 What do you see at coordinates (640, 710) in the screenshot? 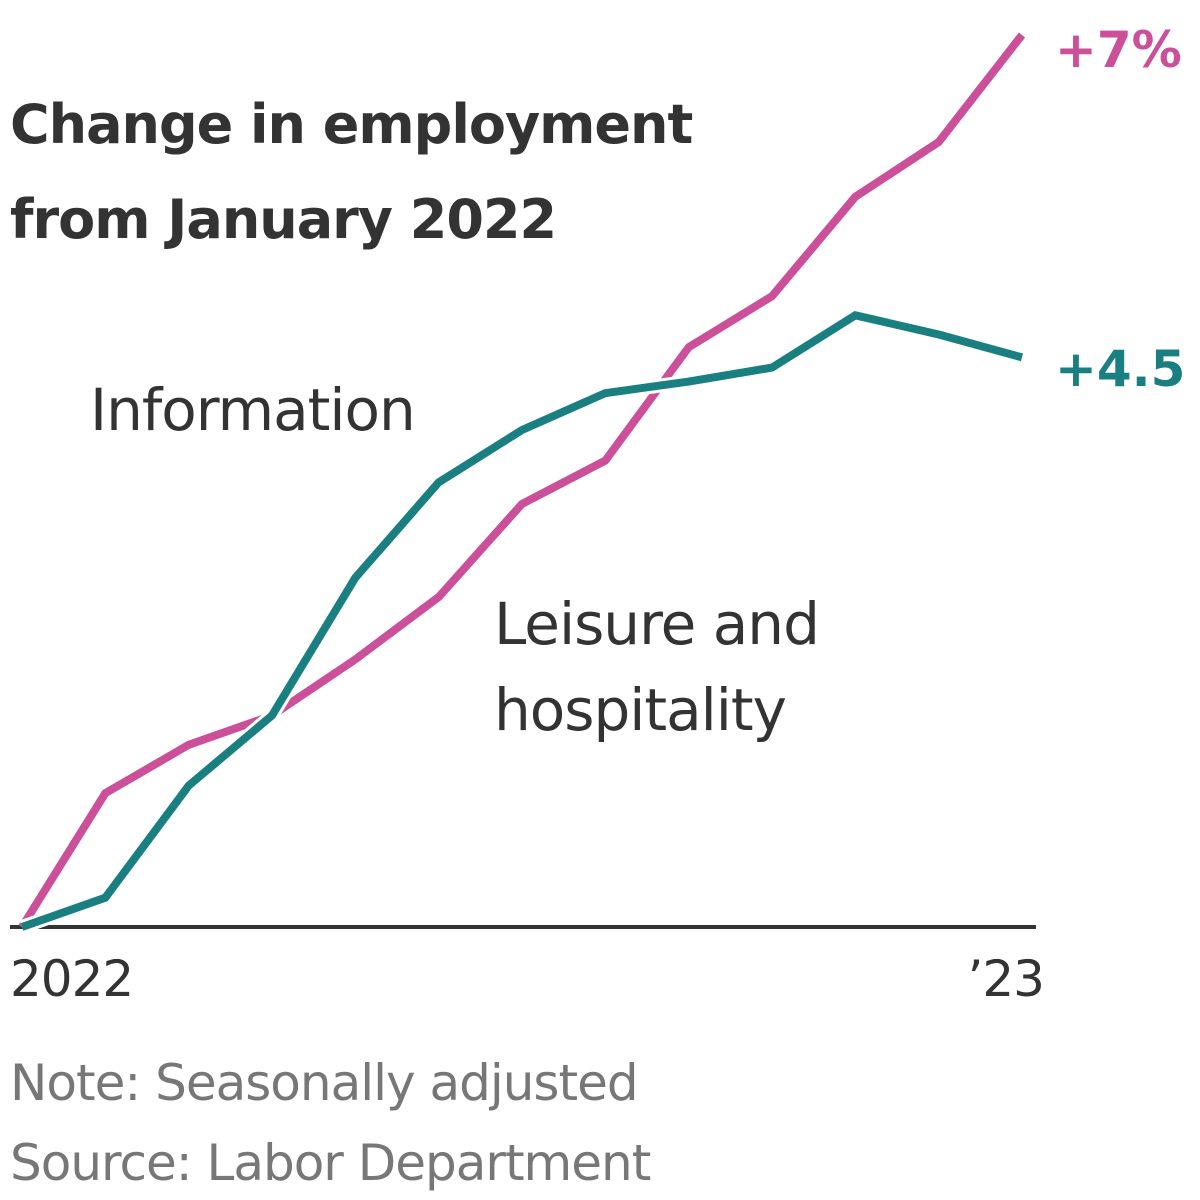
I see `series-label-leisure-line-2: hospitality` at bounding box center [640, 710].